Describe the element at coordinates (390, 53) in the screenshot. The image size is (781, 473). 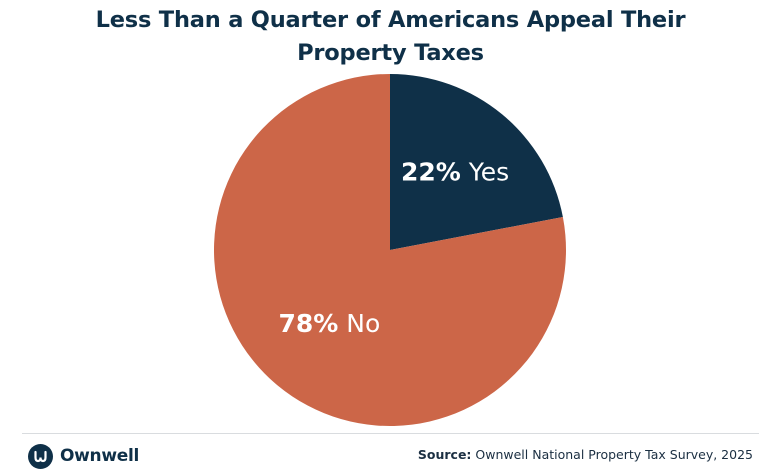
I see `chart-title-line-2: Property Taxes` at that location.